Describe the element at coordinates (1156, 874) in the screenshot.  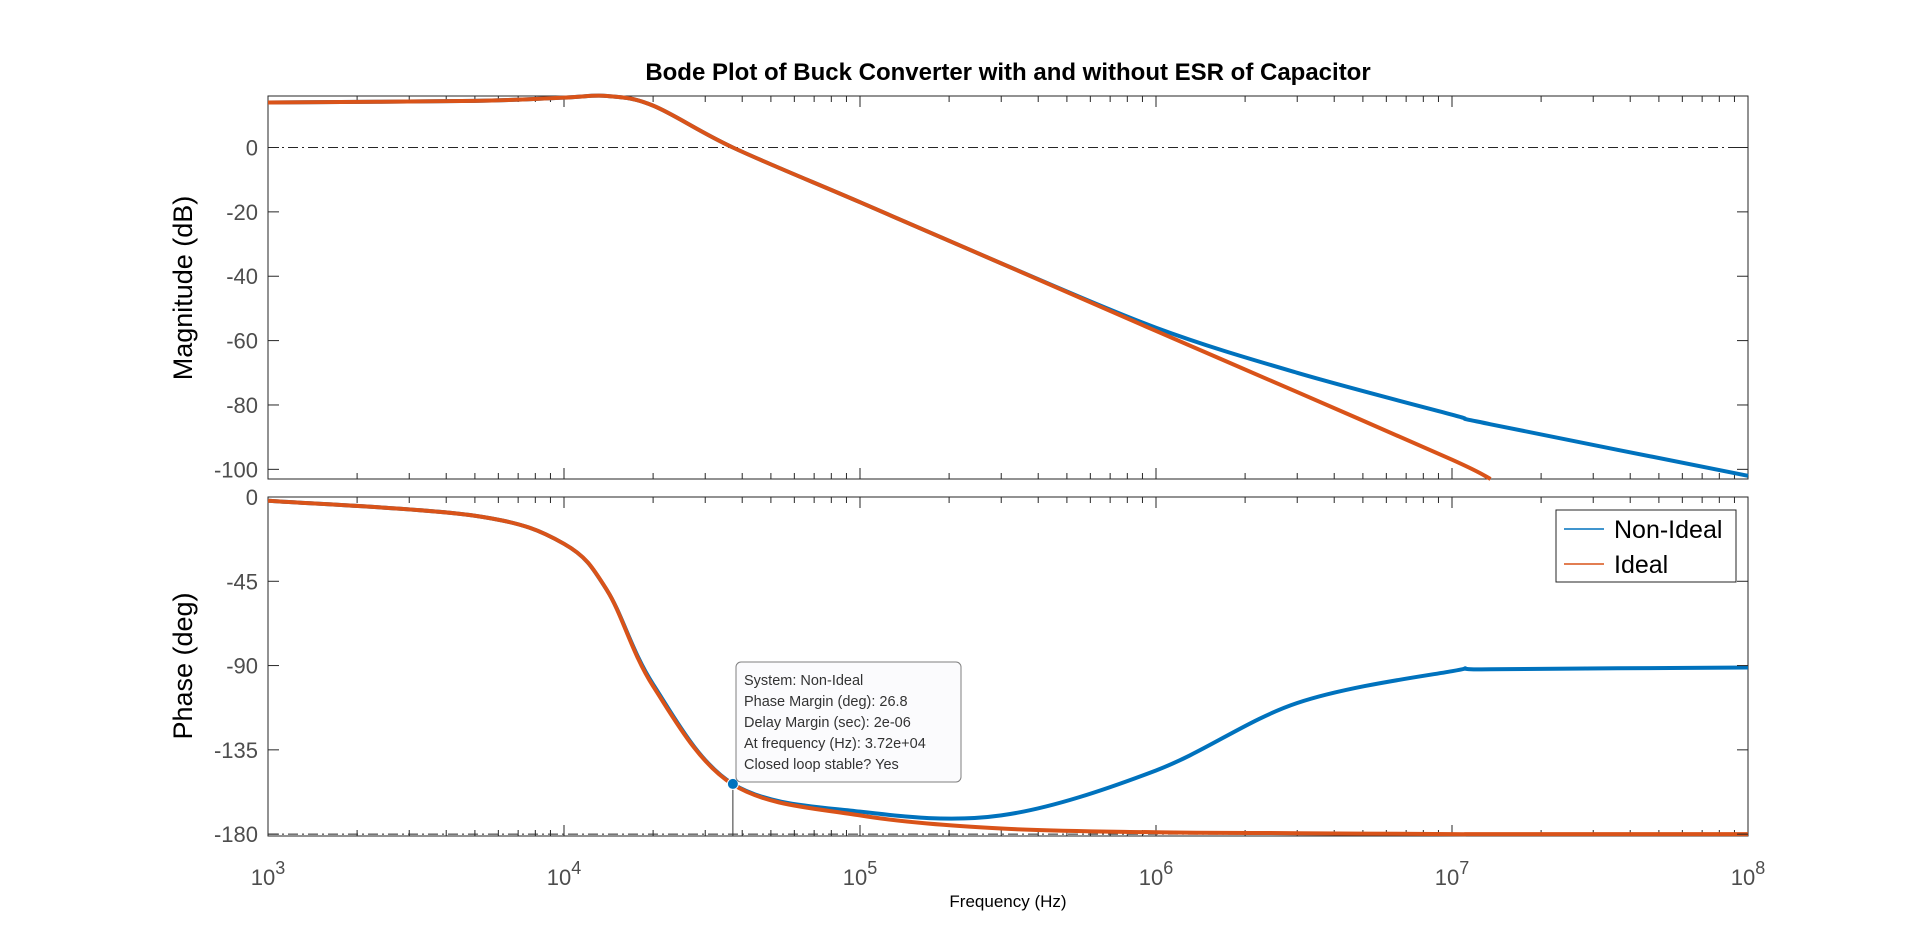
I see `x-tick-label: 10⁶` at that location.